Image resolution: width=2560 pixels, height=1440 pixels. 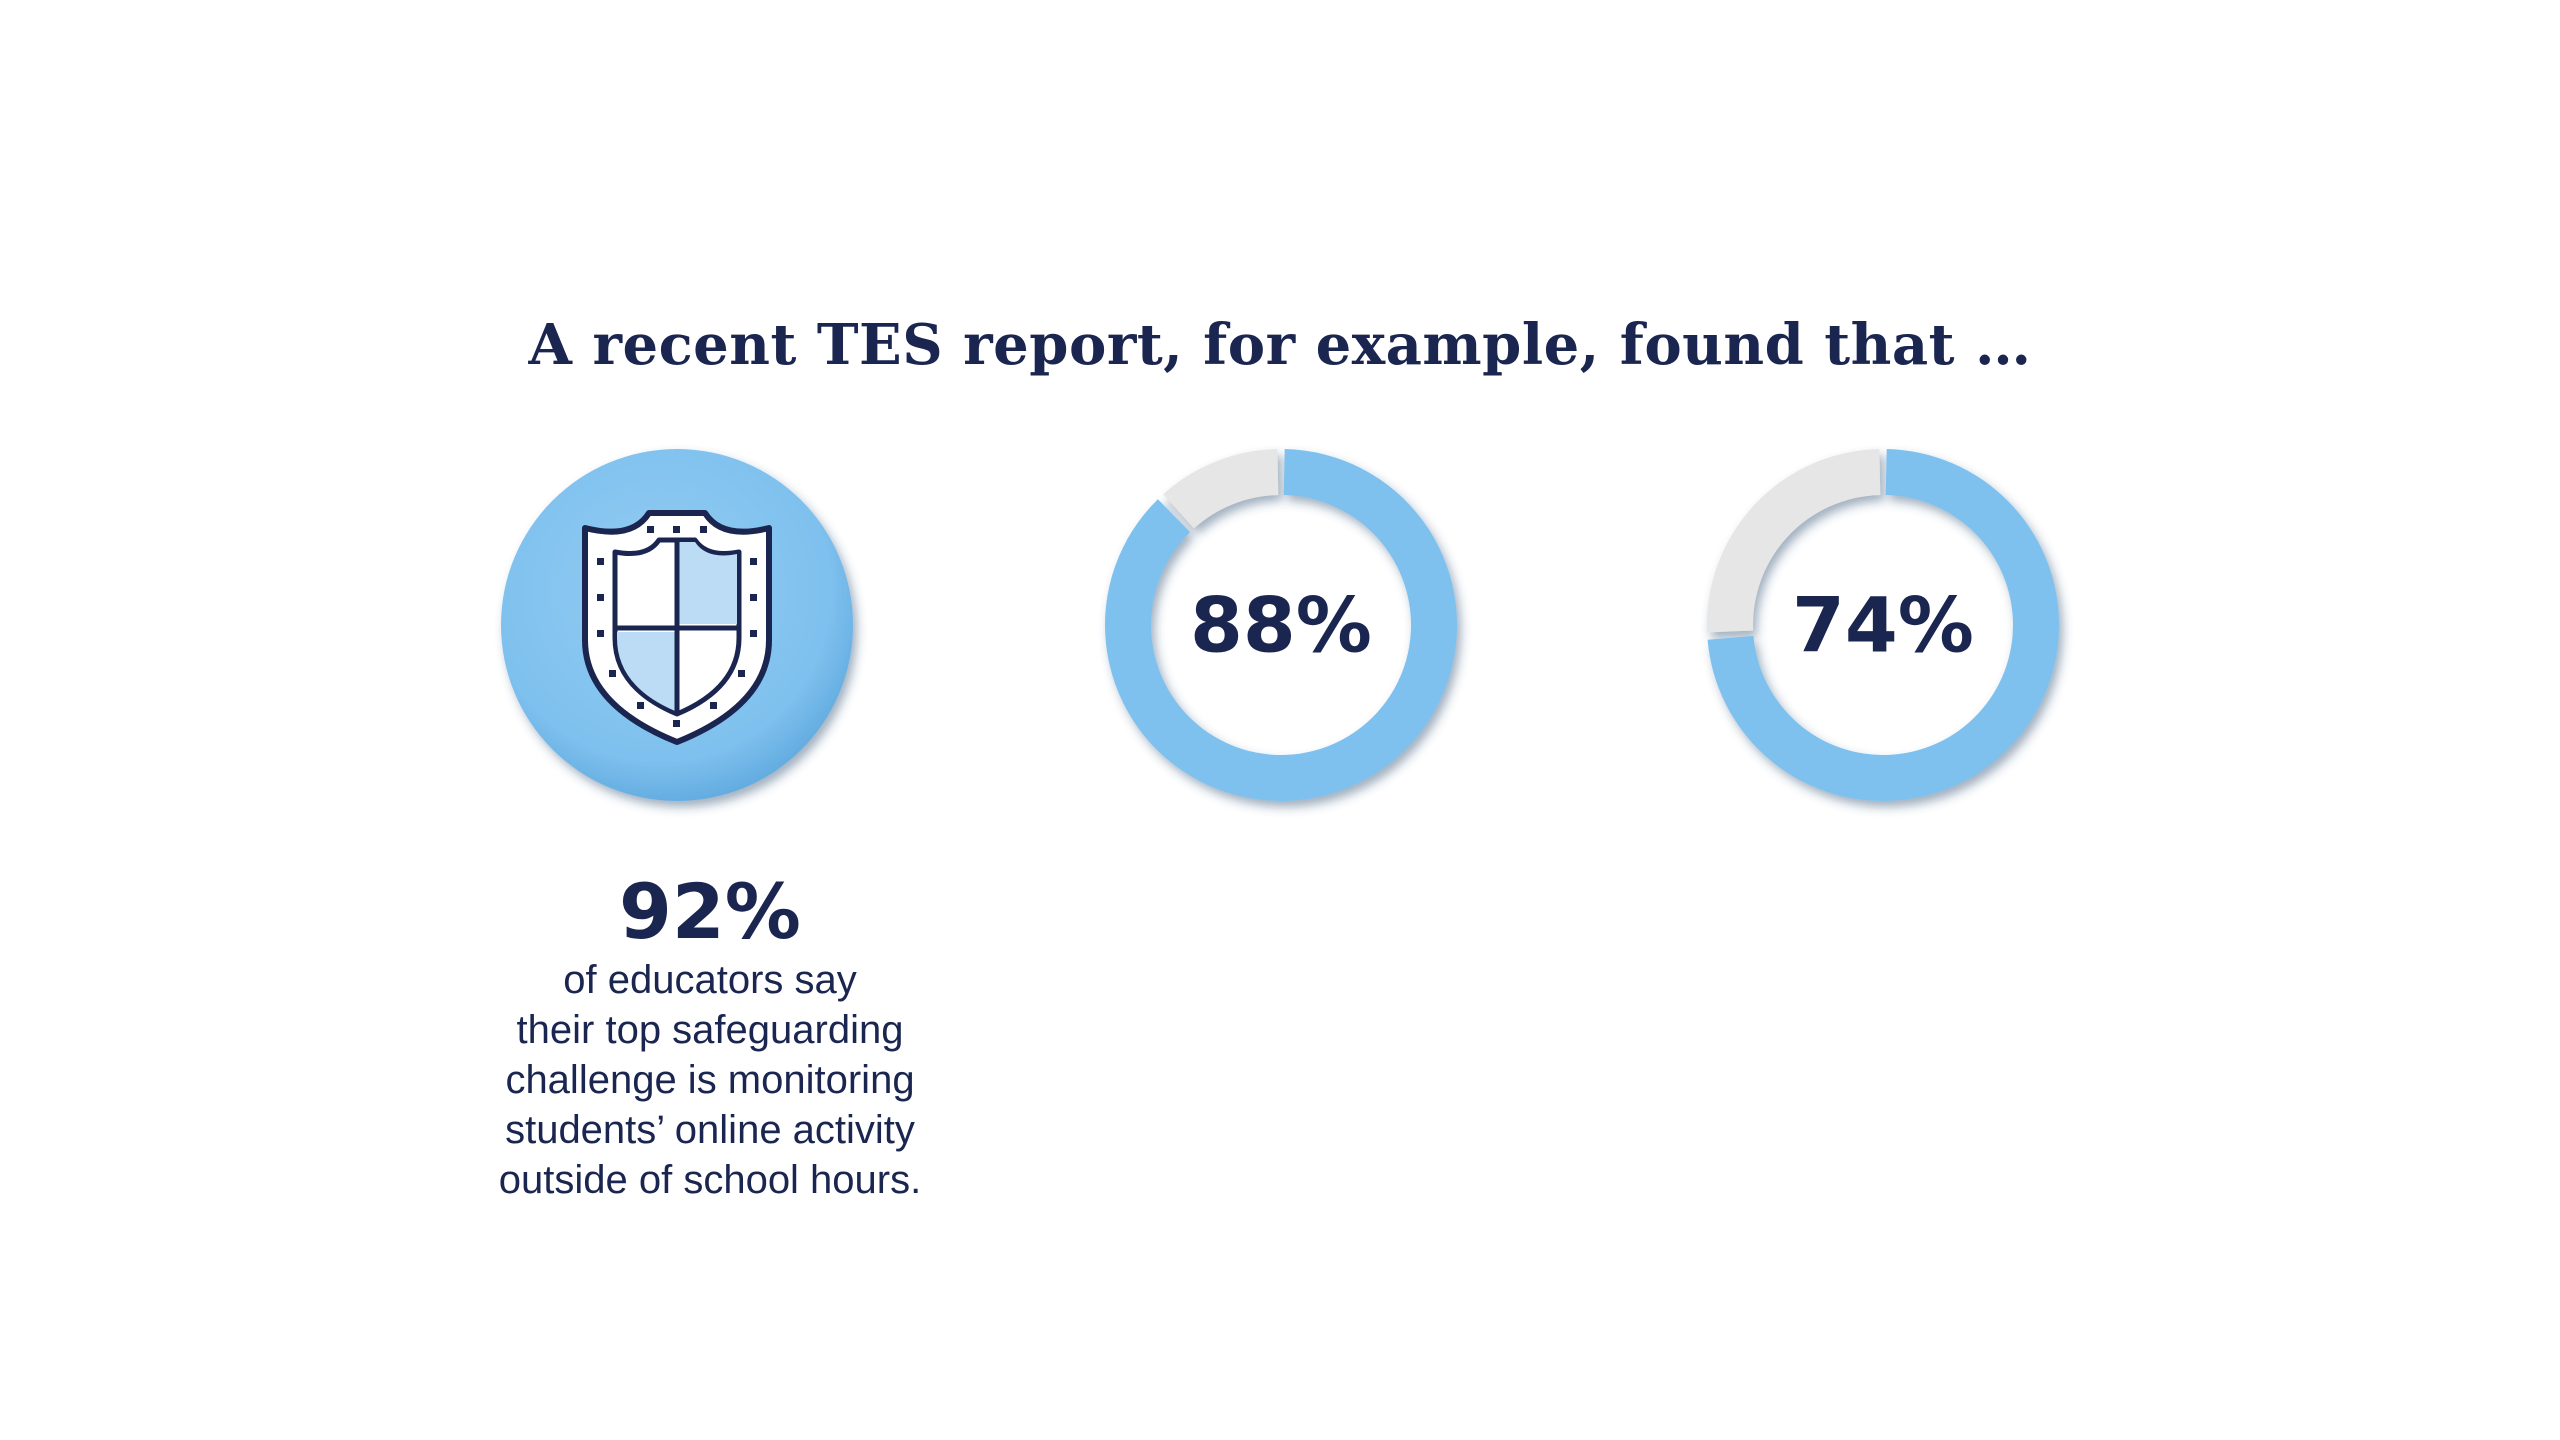 I want to click on donut-chart-74: 74%, so click(x=1883, y=625).